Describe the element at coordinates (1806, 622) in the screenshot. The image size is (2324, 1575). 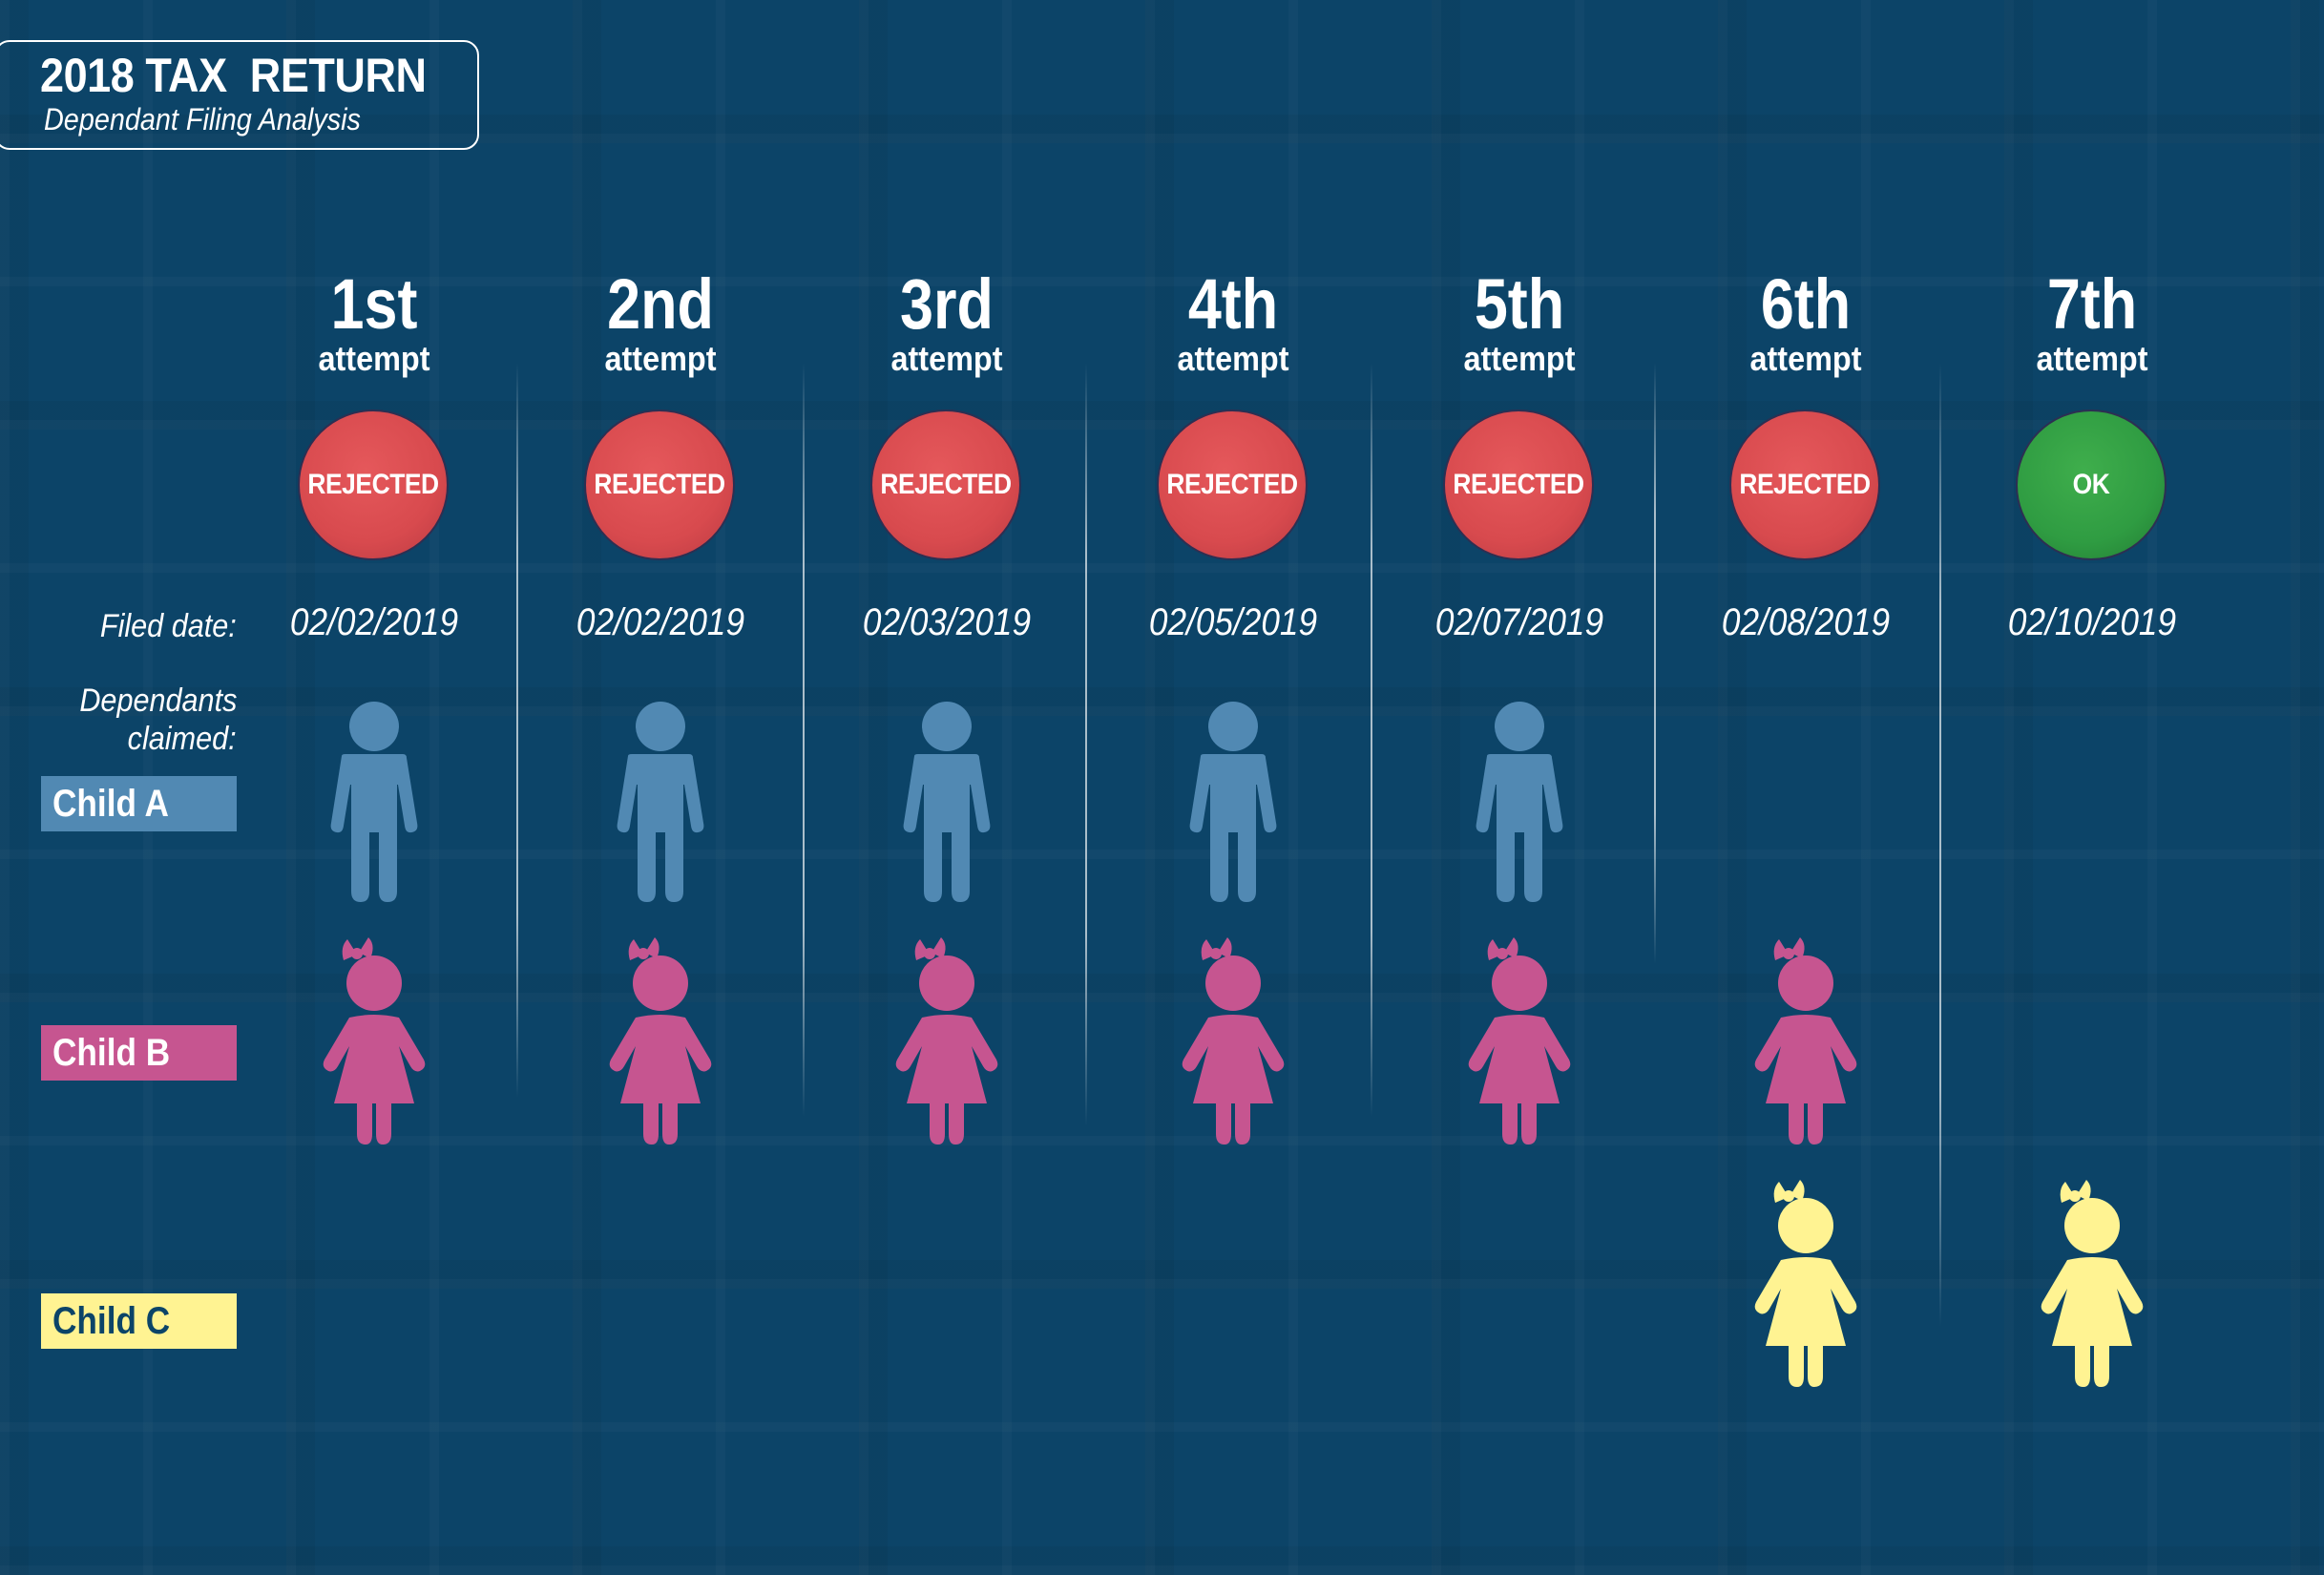
I see `filed-date: 02/08/2019` at that location.